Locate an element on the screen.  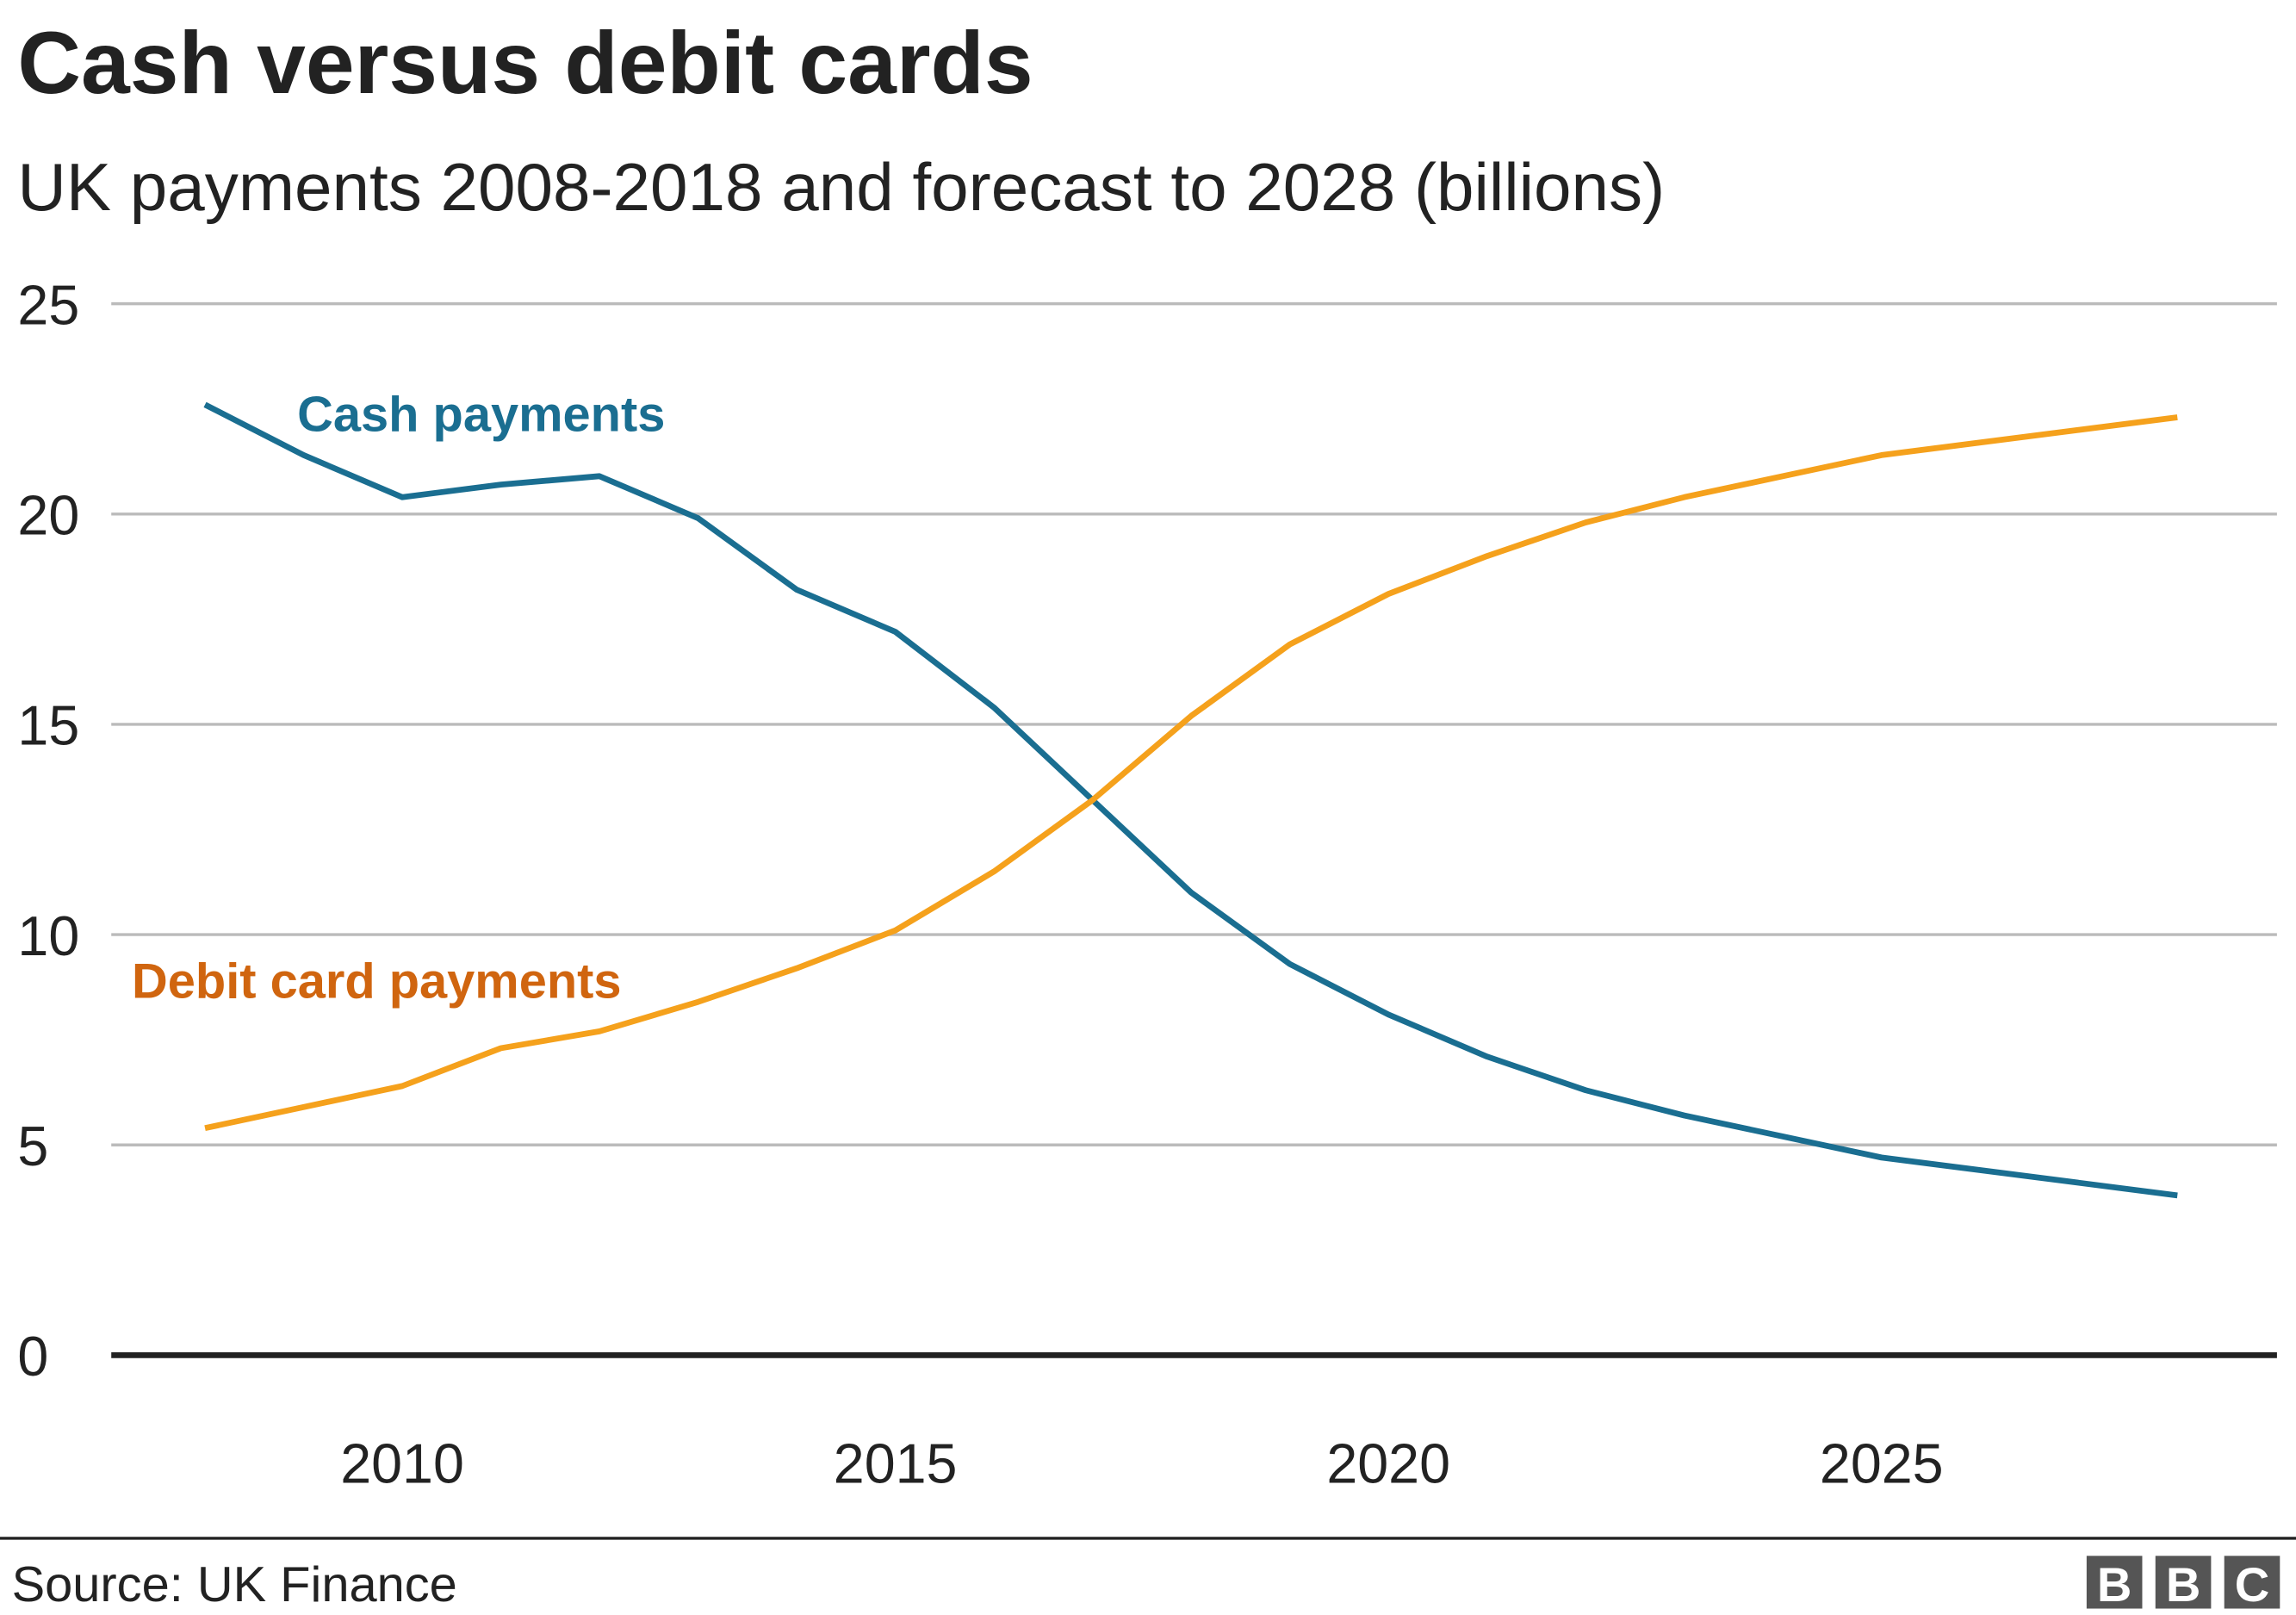
y-tick-label: 5 is located at coordinates (32, 1146).